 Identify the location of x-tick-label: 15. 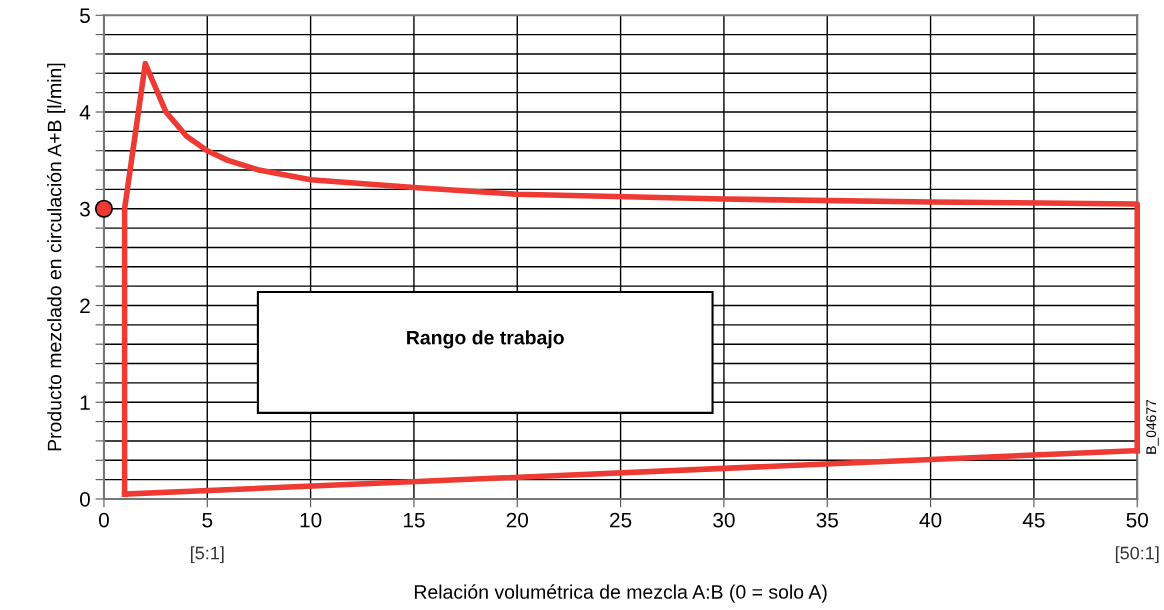
(414, 520).